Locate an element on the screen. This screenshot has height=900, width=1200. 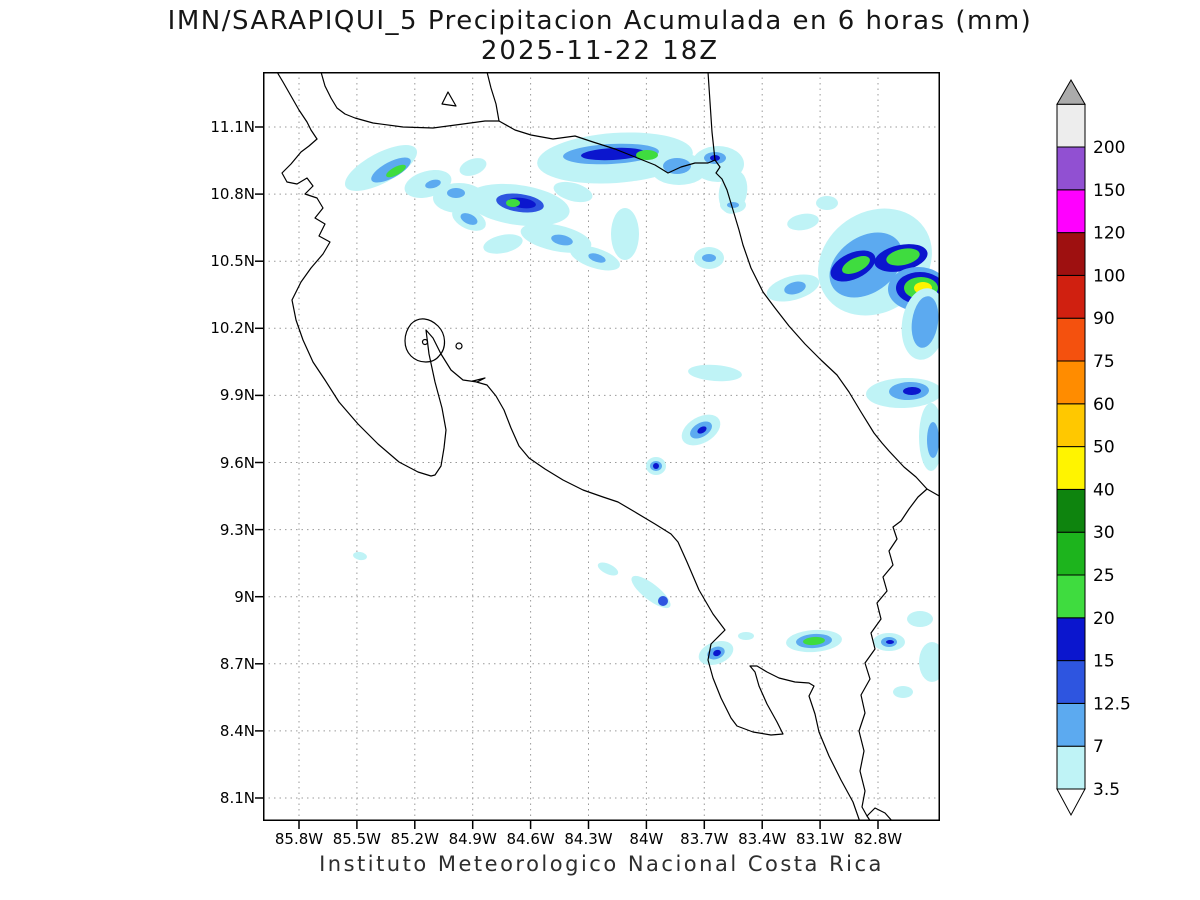
coastline-lake-nicaragua-east is located at coordinates (493, 97).